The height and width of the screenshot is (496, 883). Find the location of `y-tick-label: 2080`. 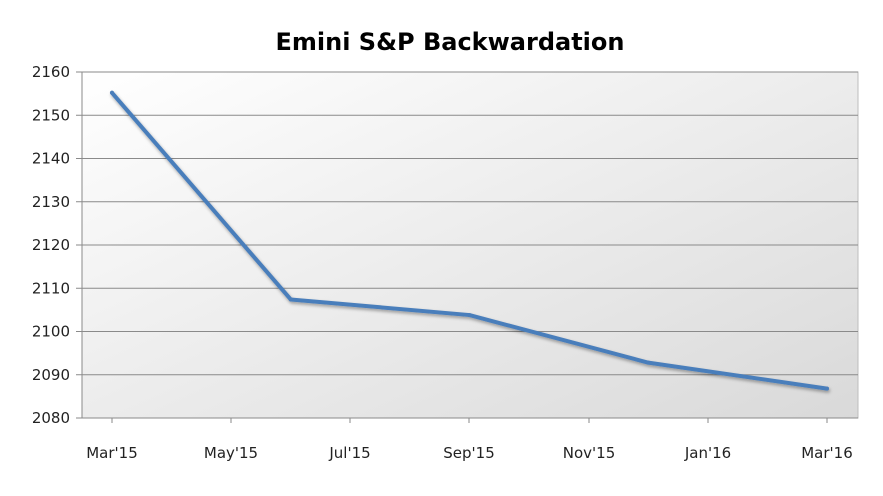

y-tick-label: 2080 is located at coordinates (51, 418).